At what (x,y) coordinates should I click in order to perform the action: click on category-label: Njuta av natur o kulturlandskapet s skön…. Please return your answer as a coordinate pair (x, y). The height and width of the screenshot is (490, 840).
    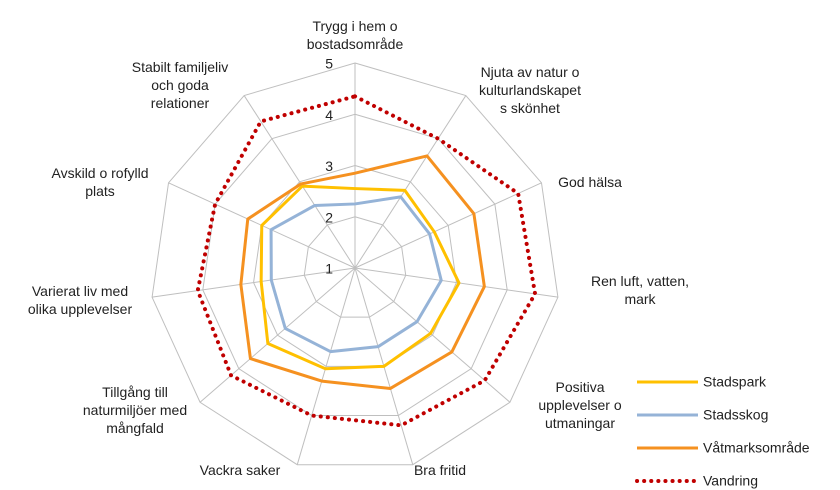
    Looking at the image, I should click on (530, 90).